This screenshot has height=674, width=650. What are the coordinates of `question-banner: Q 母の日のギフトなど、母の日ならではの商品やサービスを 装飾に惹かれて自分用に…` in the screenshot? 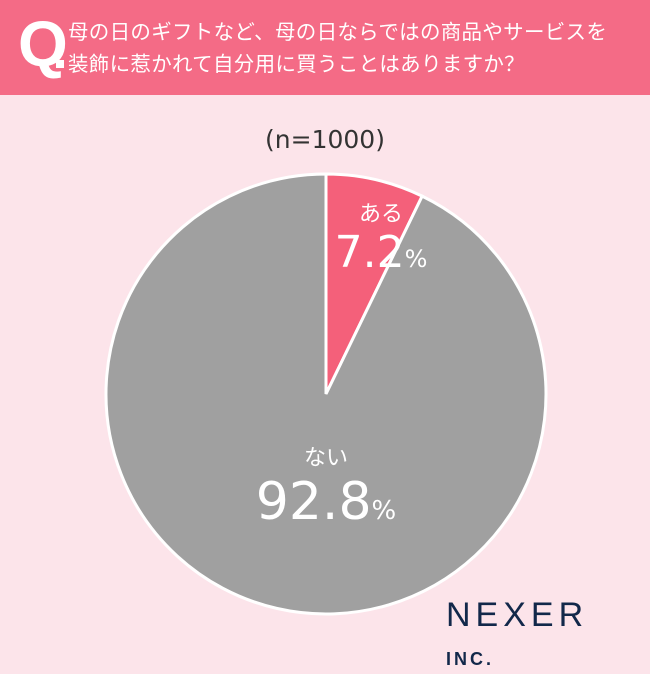 It's located at (325, 47).